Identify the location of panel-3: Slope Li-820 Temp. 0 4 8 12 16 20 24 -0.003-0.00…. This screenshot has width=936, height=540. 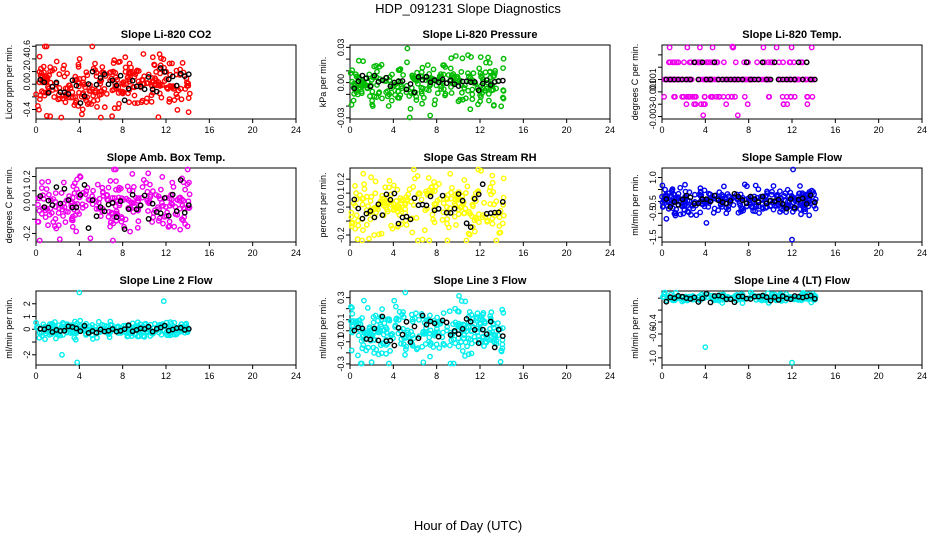
(778, 82).